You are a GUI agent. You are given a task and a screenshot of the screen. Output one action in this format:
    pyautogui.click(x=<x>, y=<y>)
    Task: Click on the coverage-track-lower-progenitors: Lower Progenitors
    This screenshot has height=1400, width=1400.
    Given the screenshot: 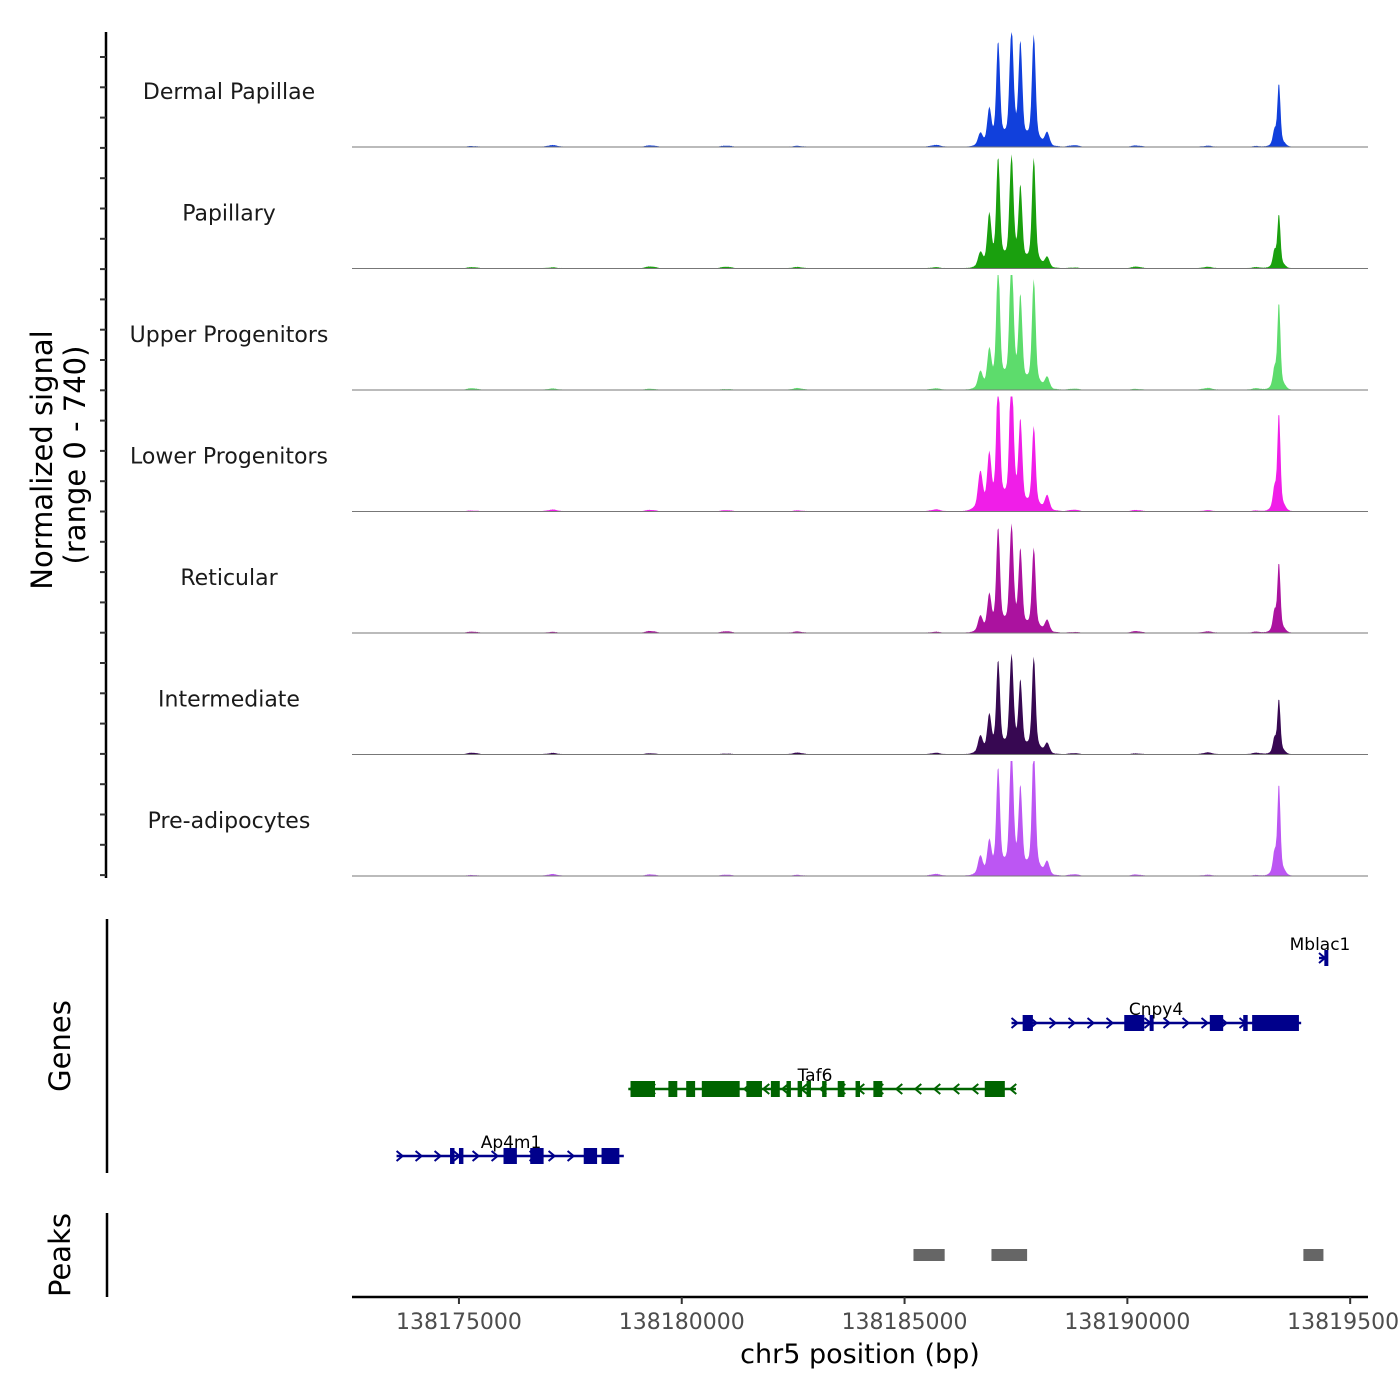 What is the action you would take?
    pyautogui.click(x=749, y=454)
    